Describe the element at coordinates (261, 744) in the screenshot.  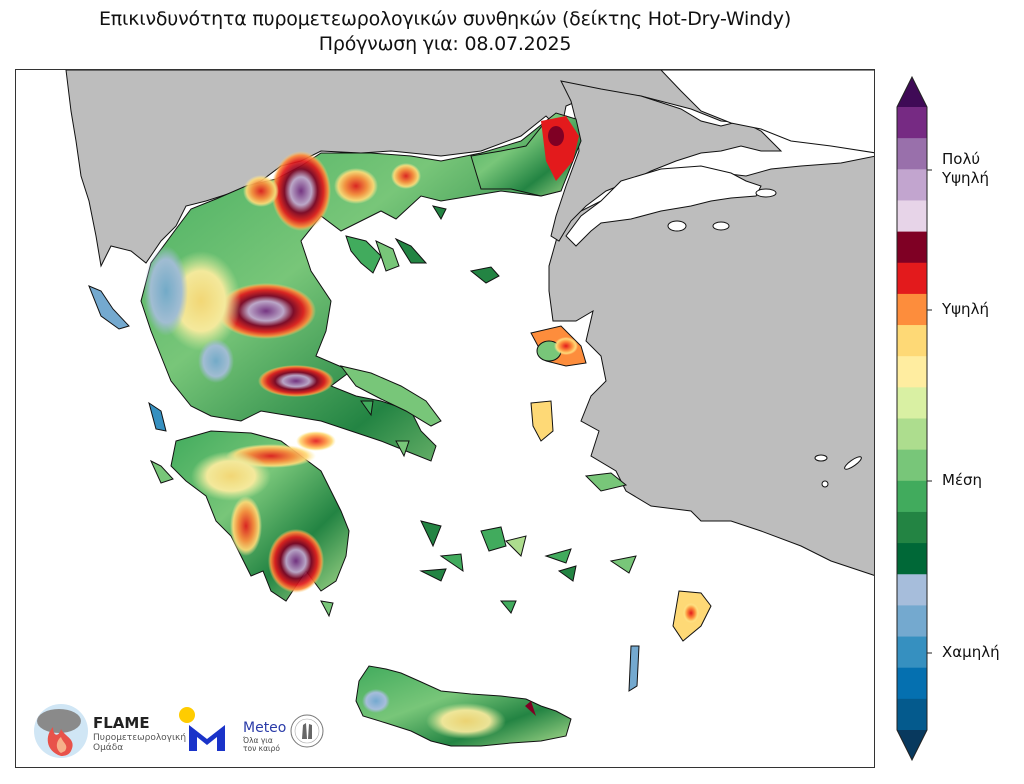
I see `meteo-logo-subtitle: Όλα για τον καιρό` at that location.